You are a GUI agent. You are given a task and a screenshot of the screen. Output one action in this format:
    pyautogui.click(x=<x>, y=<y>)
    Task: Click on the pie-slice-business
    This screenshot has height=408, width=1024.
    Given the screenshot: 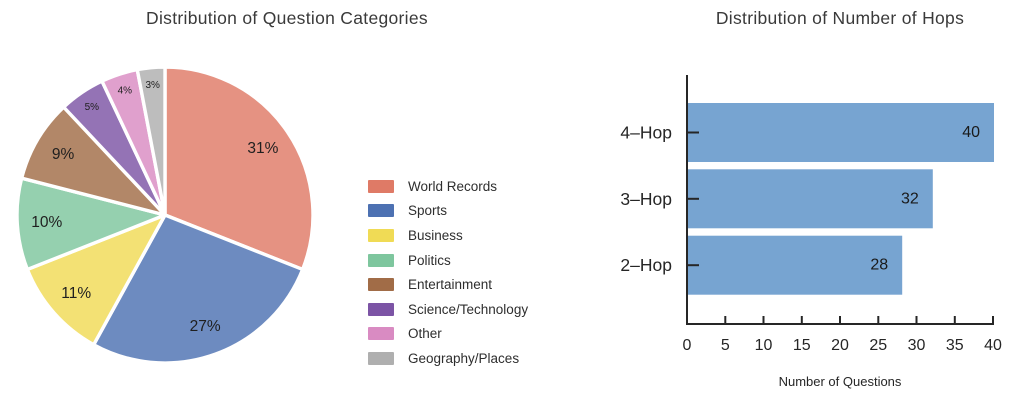 What is the action you would take?
    pyautogui.click(x=96, y=280)
    